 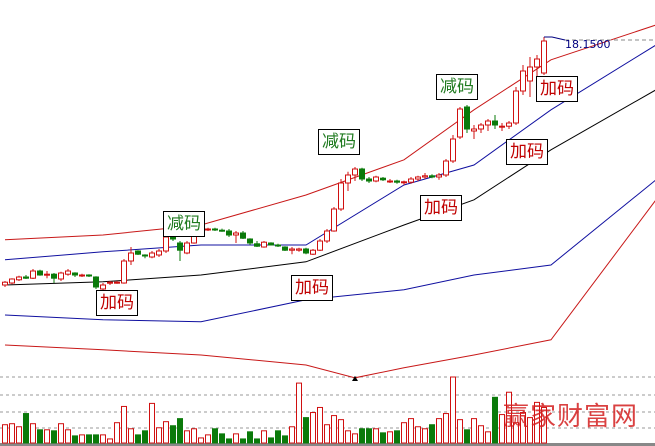 What do you see at coordinates (527, 152) in the screenshot?
I see `add-position-label-4: 加码` at bounding box center [527, 152].